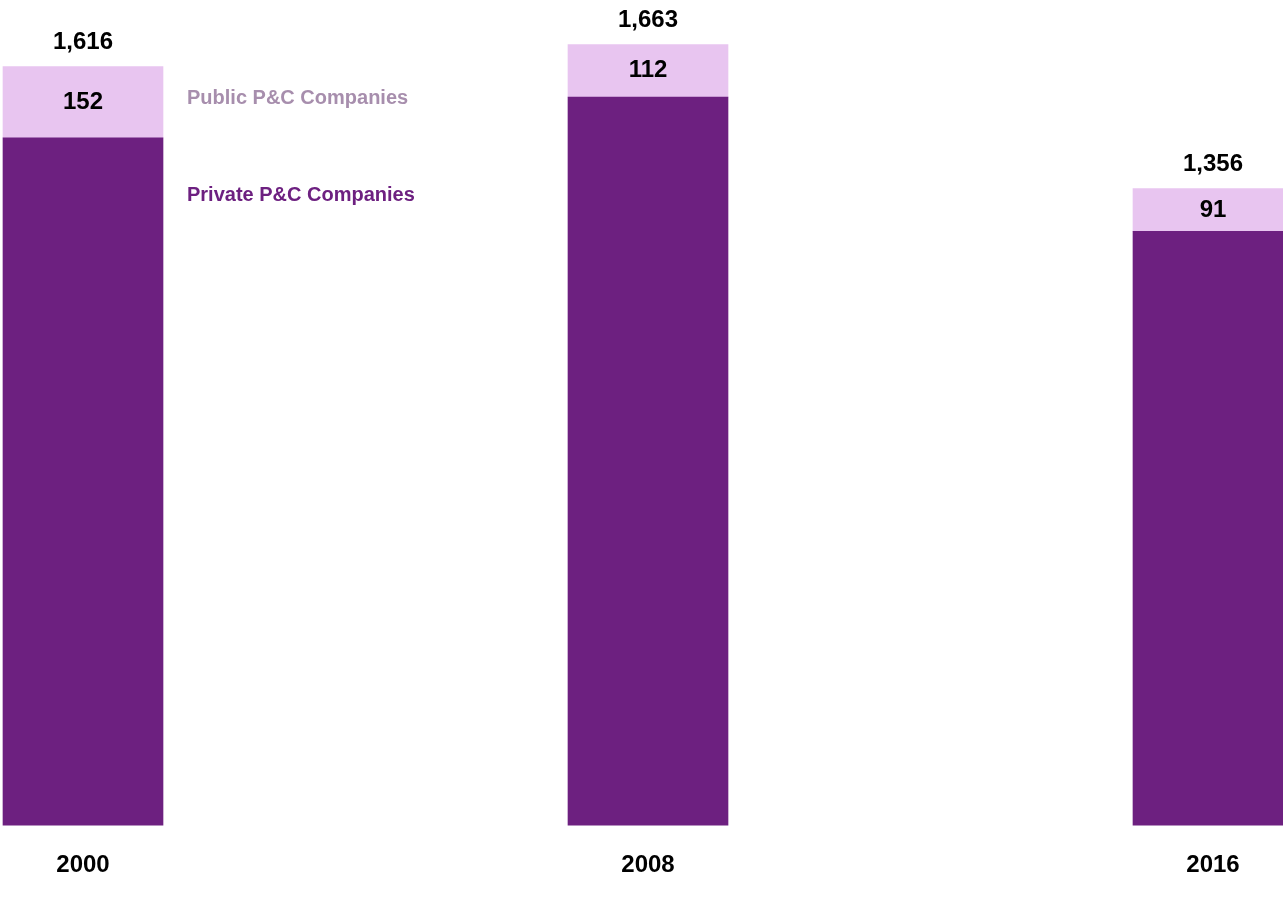 The height and width of the screenshot is (906, 1283). Describe the element at coordinates (1213, 864) in the screenshot. I see `x-tick-label: 2016` at that location.